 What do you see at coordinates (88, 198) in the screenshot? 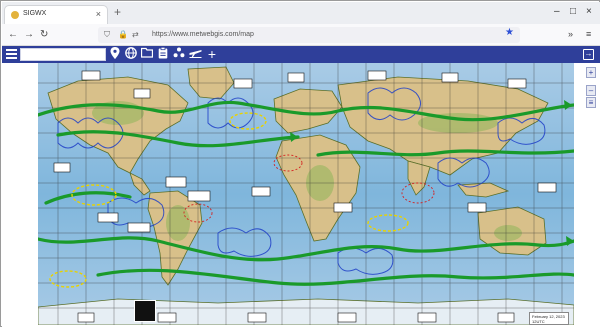
I see `jet-sw` at bounding box center [88, 198].